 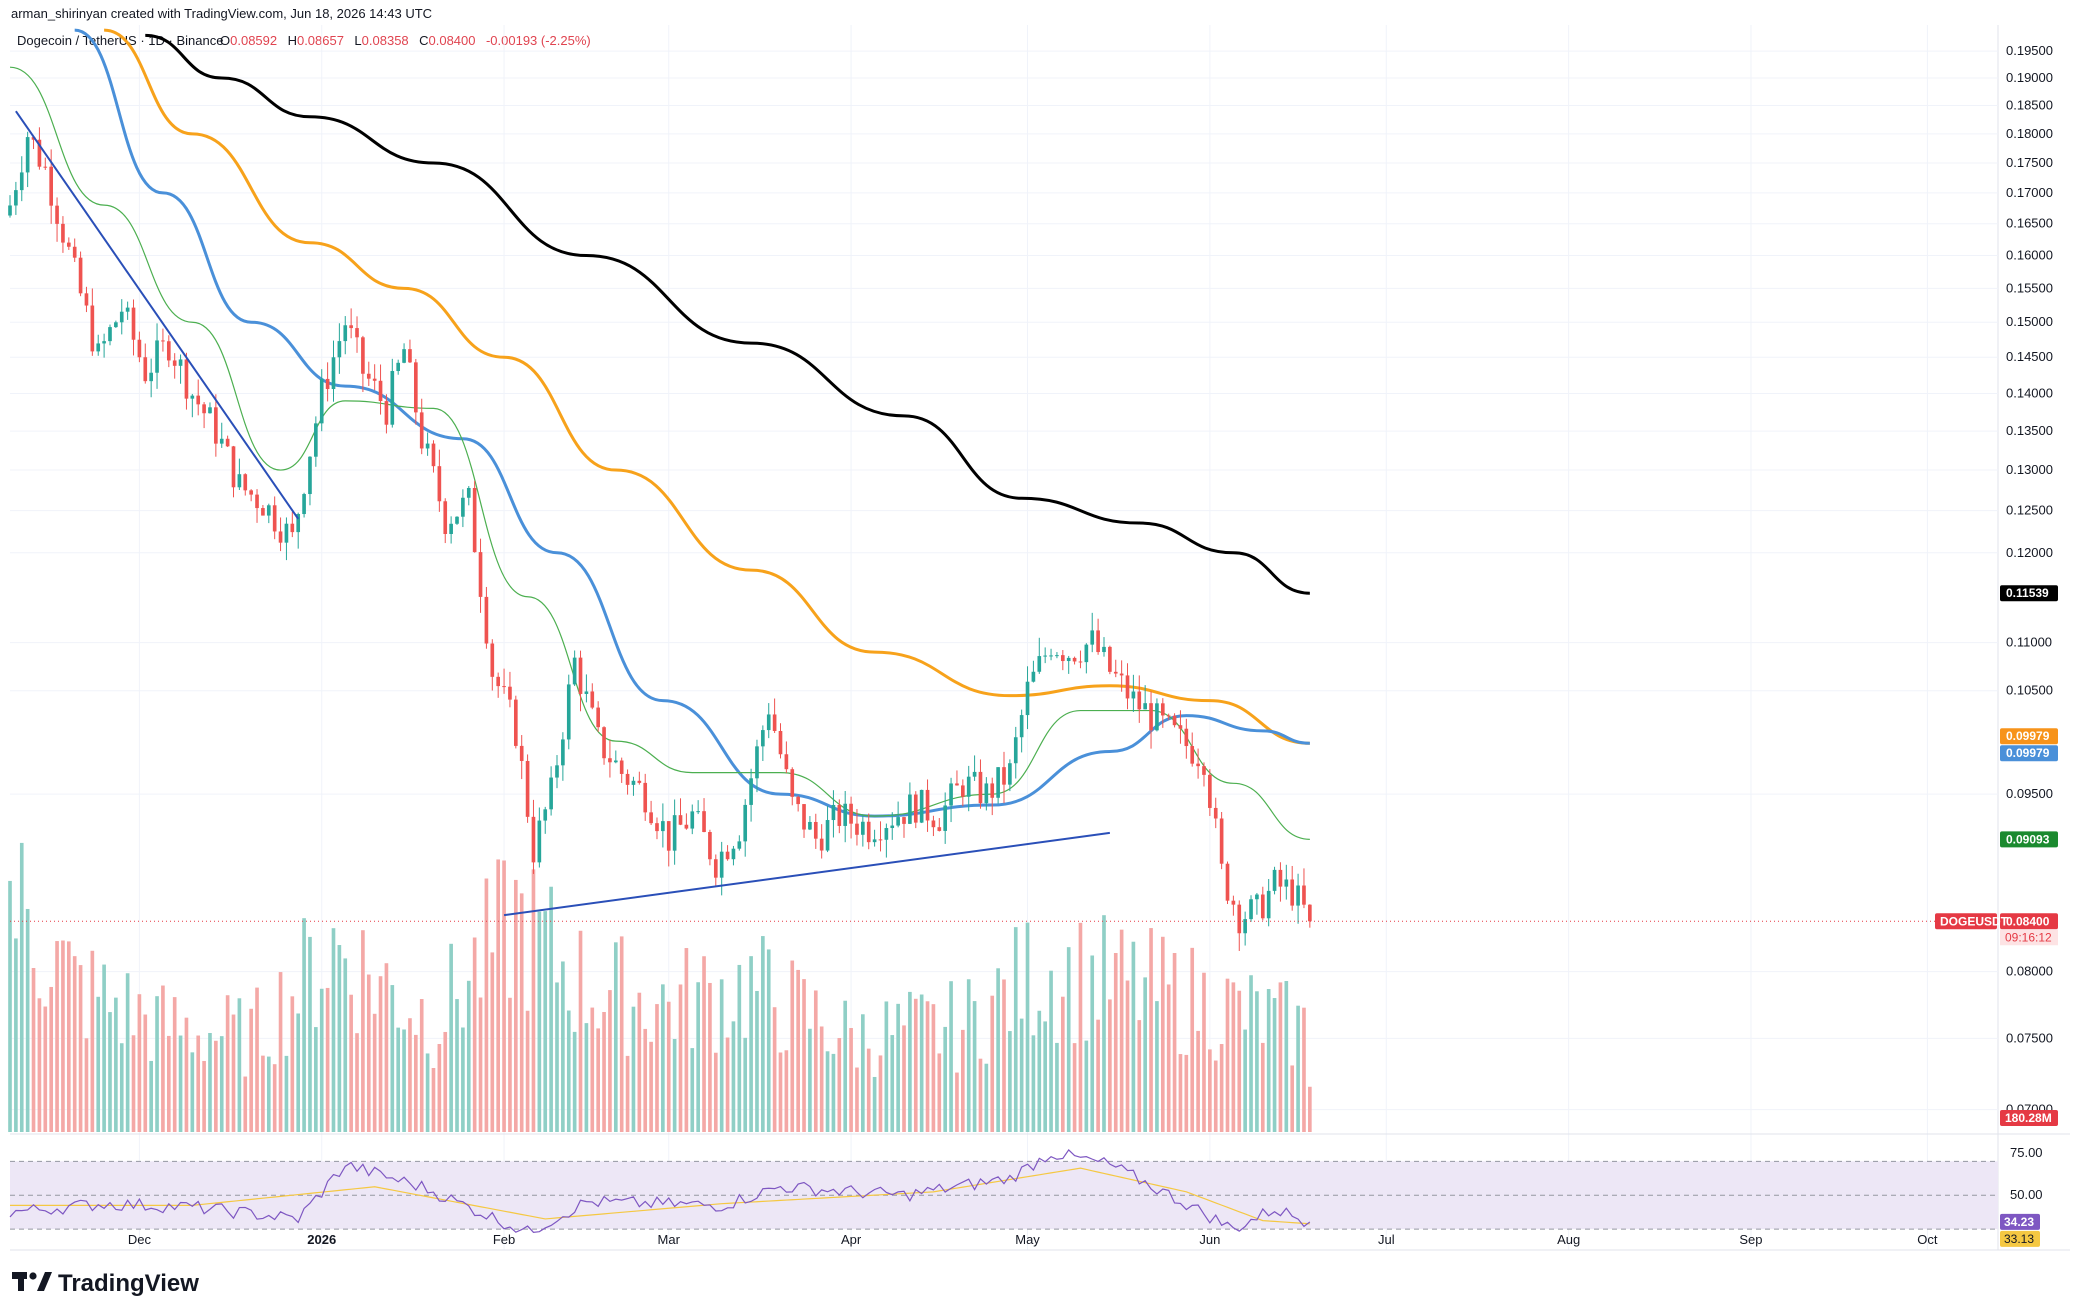 I want to click on time-tick-label: Mar, so click(x=669, y=1239).